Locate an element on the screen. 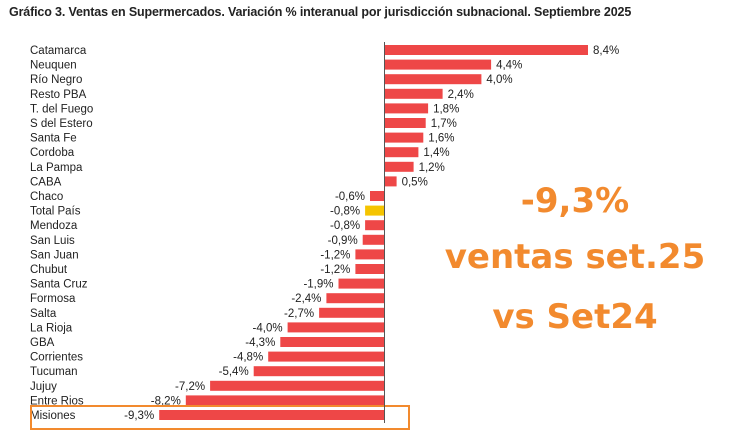 Image resolution: width=736 pixels, height=445 pixels. category-label: Cordoba is located at coordinates (52, 153).